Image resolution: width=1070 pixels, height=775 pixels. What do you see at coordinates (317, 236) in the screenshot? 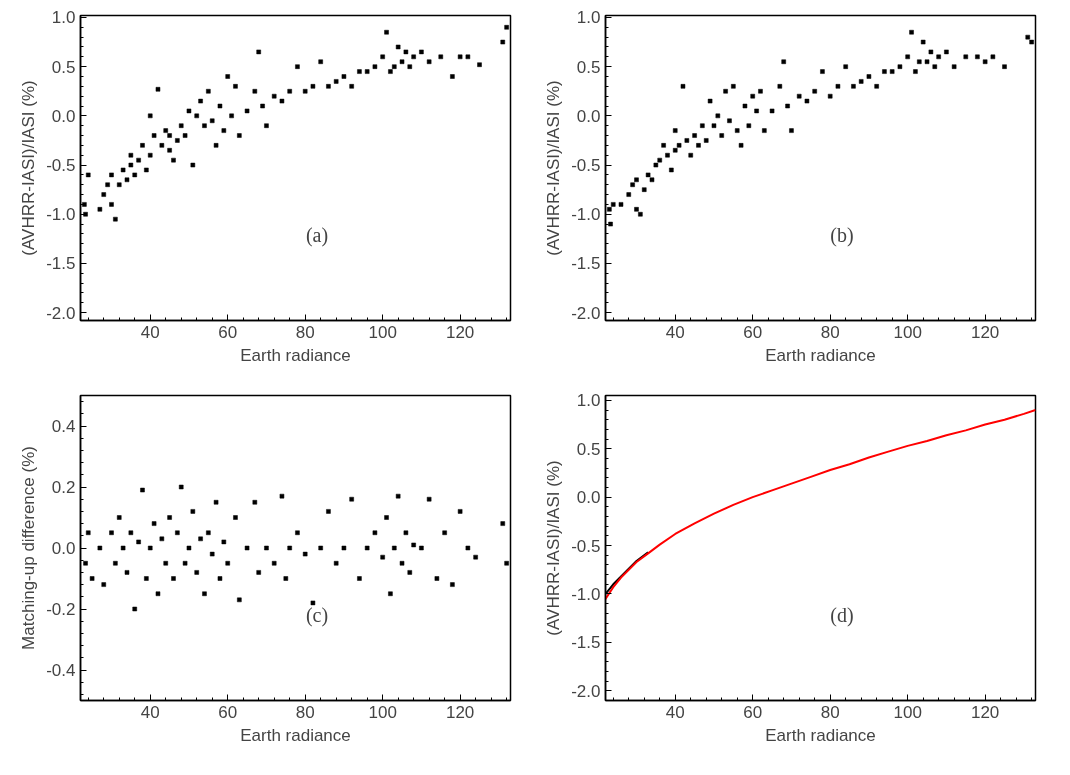
I see `annotation: (a)` at bounding box center [317, 236].